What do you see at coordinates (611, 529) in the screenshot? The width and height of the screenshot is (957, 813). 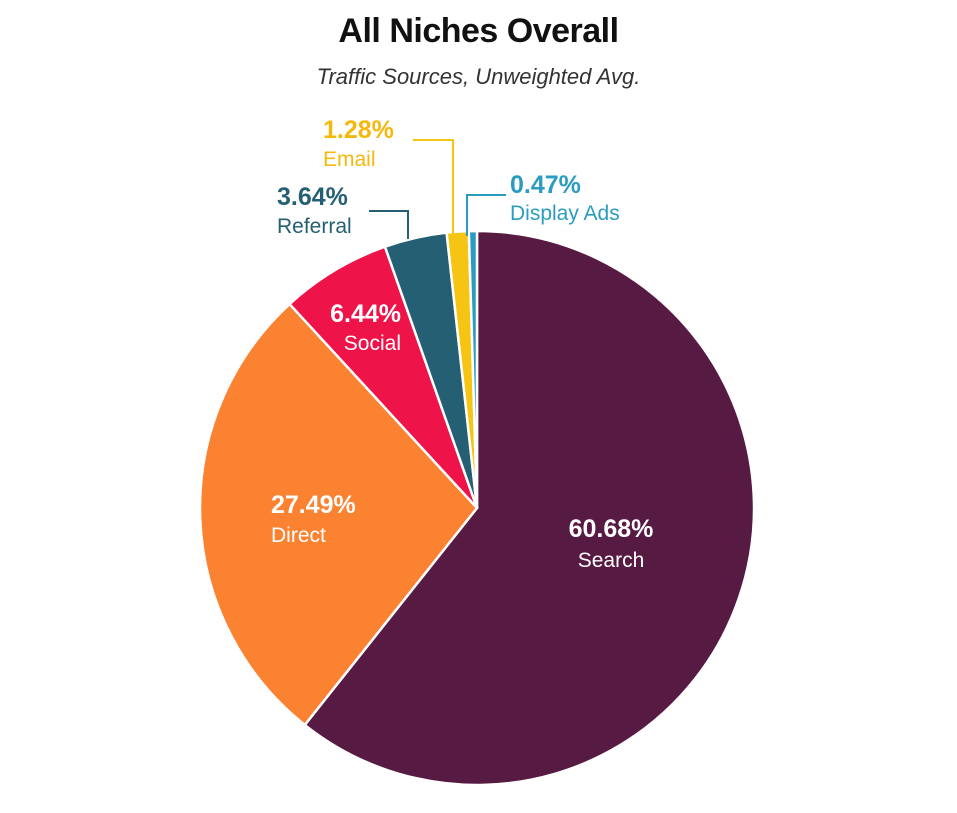 I see `slice-value-search: 60.68%` at bounding box center [611, 529].